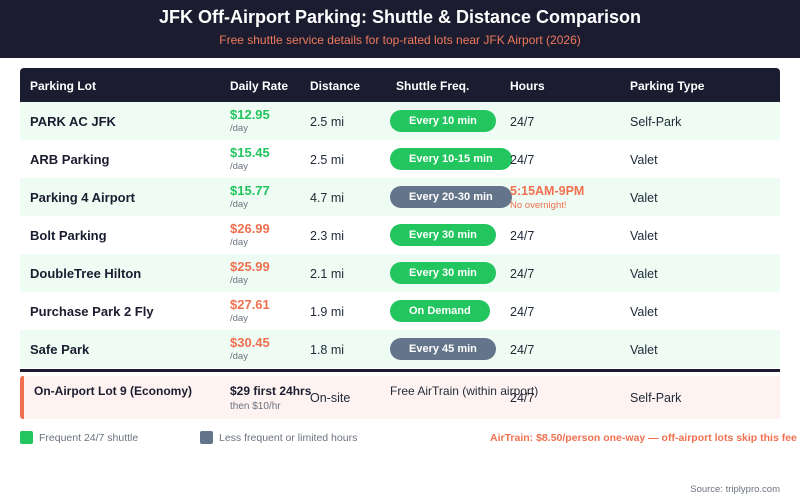 Image resolution: width=800 pixels, height=500 pixels. Describe the element at coordinates (250, 152) in the screenshot. I see `daily-rate: $15.45` at that location.